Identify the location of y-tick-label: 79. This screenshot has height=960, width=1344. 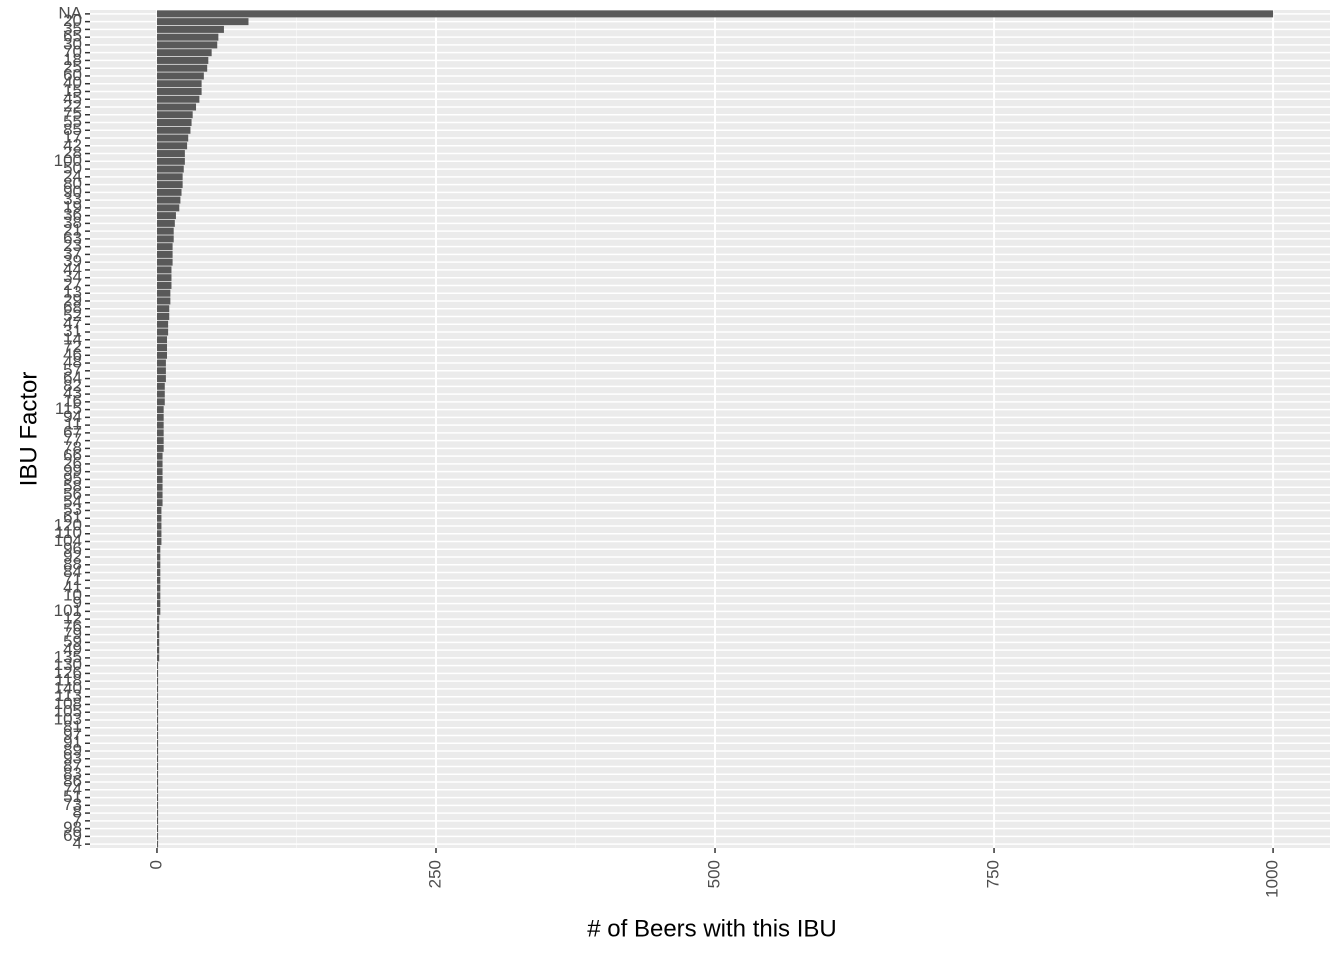
(72, 633).